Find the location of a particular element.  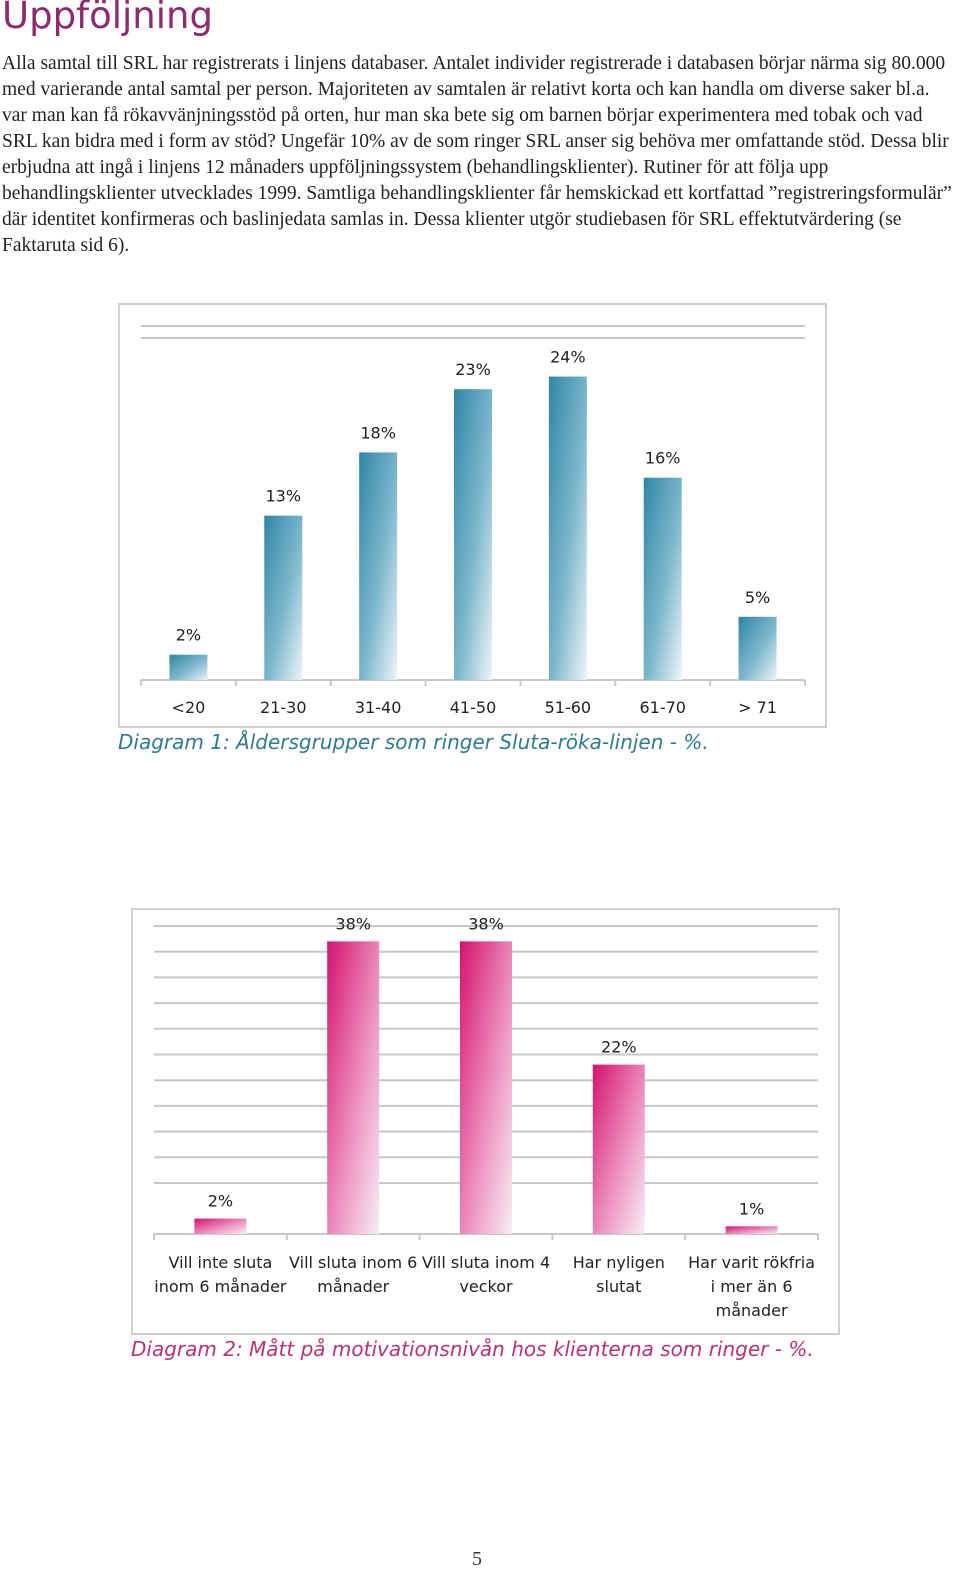

category-label: Vill sluta inom 6 is located at coordinates (353, 1262).